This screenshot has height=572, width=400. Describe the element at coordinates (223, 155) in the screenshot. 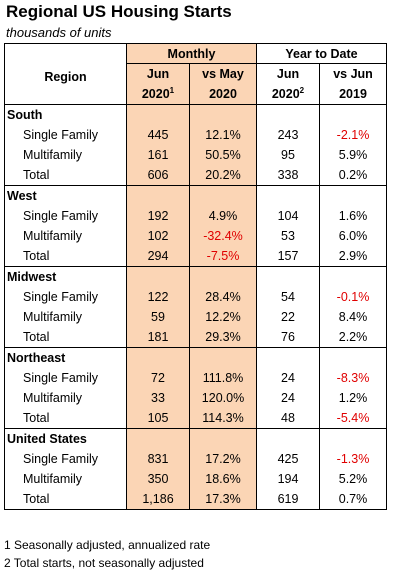

I see `monthly-vs-may-value: 50.5%` at that location.